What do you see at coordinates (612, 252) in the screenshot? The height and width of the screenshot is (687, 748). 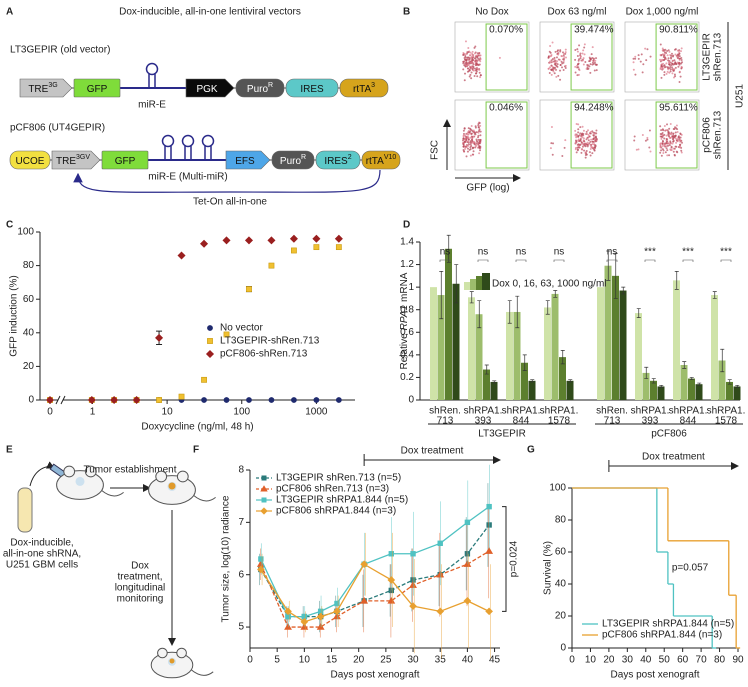 I see `significance: ns` at bounding box center [612, 252].